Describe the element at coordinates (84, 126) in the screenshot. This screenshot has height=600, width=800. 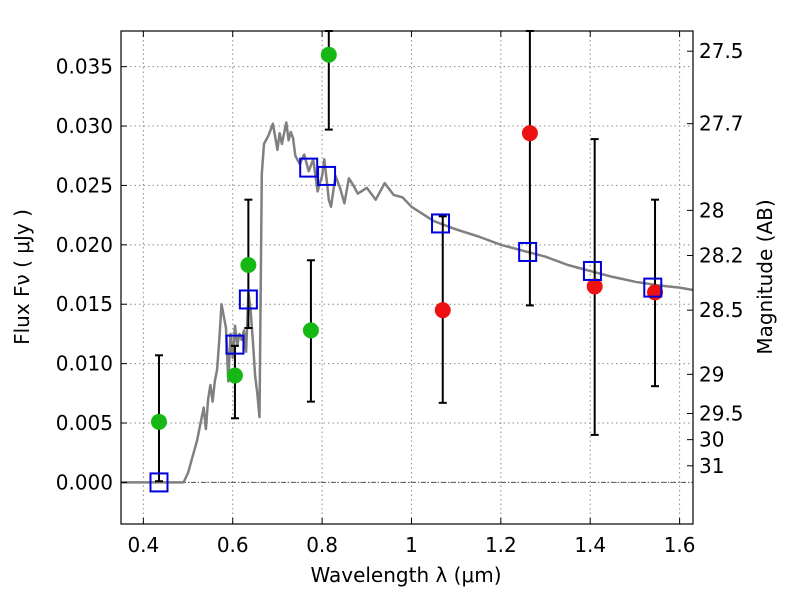
I see `y-tick-label: 0.030` at that location.